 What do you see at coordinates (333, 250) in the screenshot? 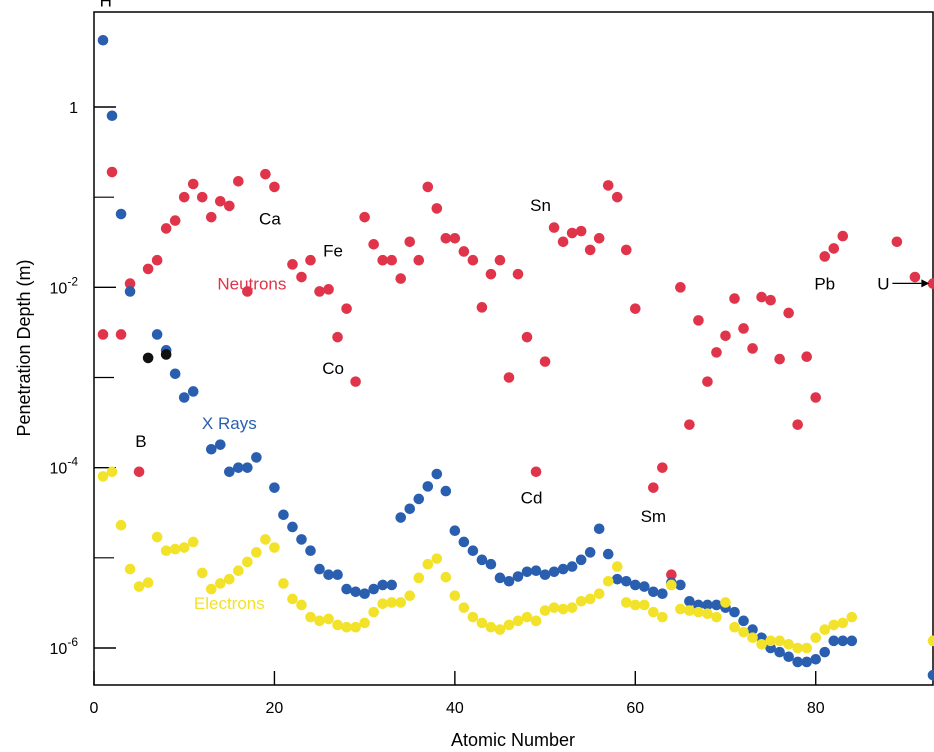
I see `element-annotation: Fe` at bounding box center [333, 250].